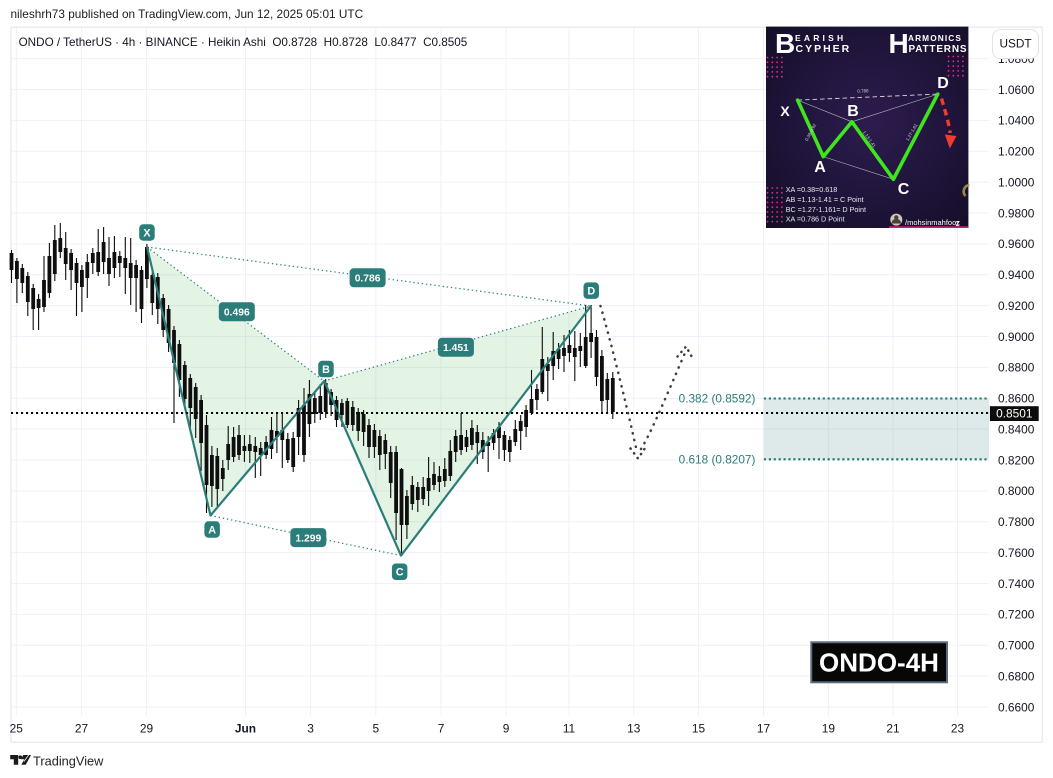 The image size is (1053, 778). I want to click on svg-text: 5, so click(375, 729).